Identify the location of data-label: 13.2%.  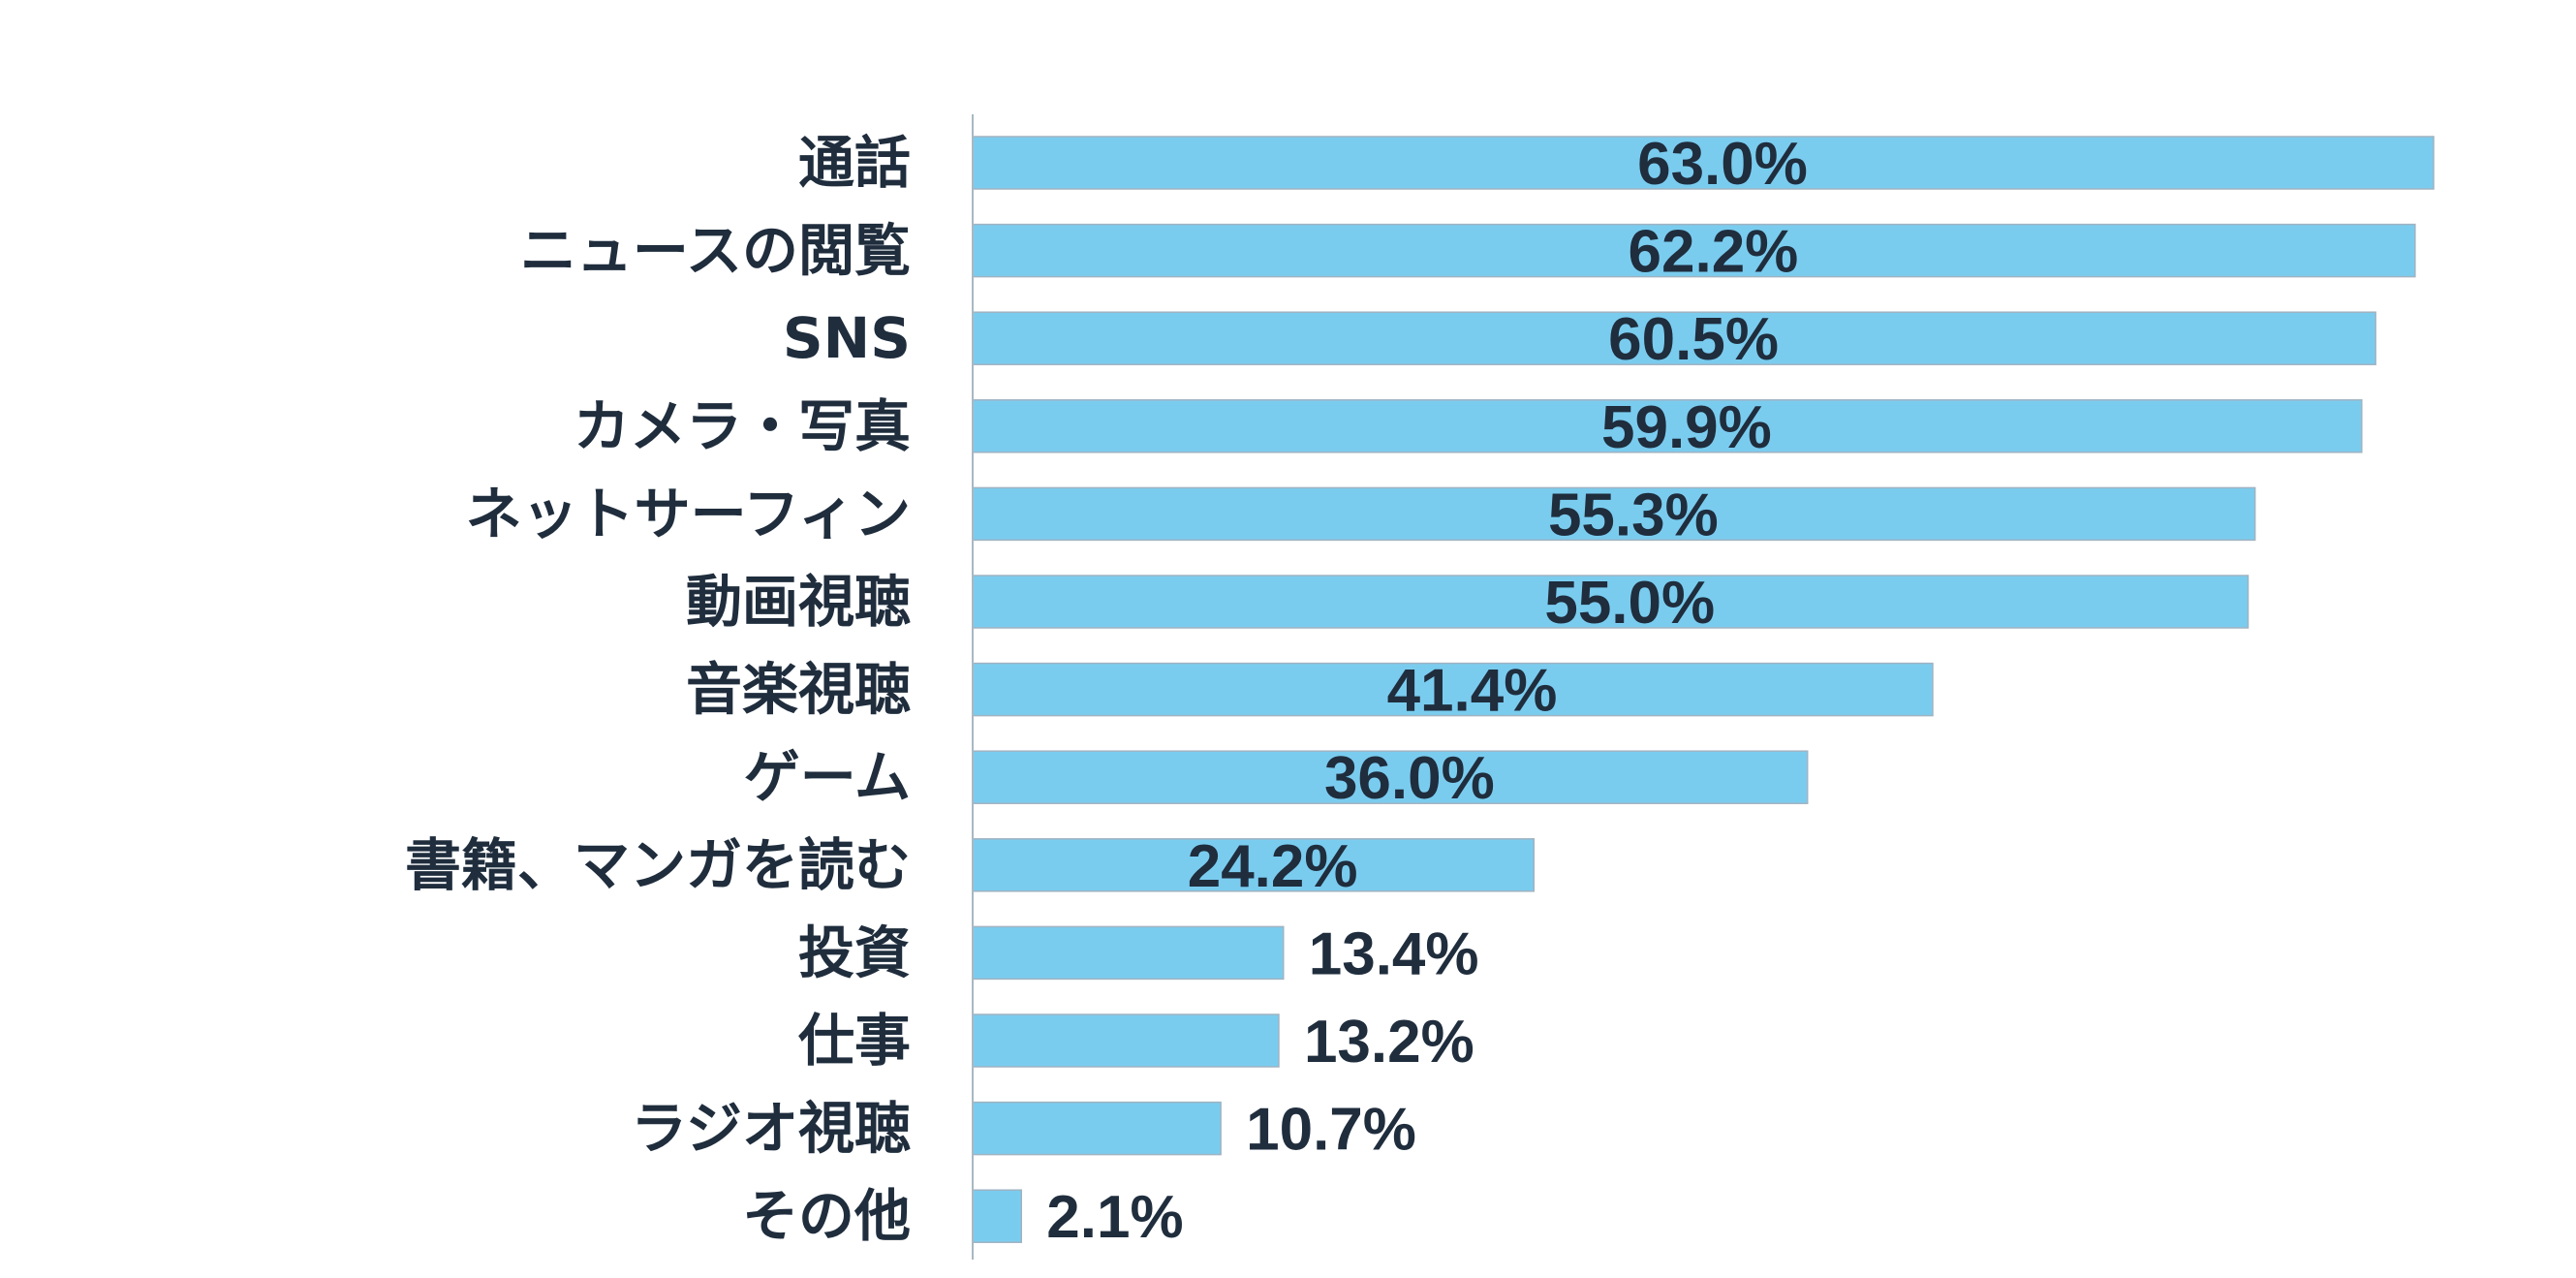
(1389, 1042).